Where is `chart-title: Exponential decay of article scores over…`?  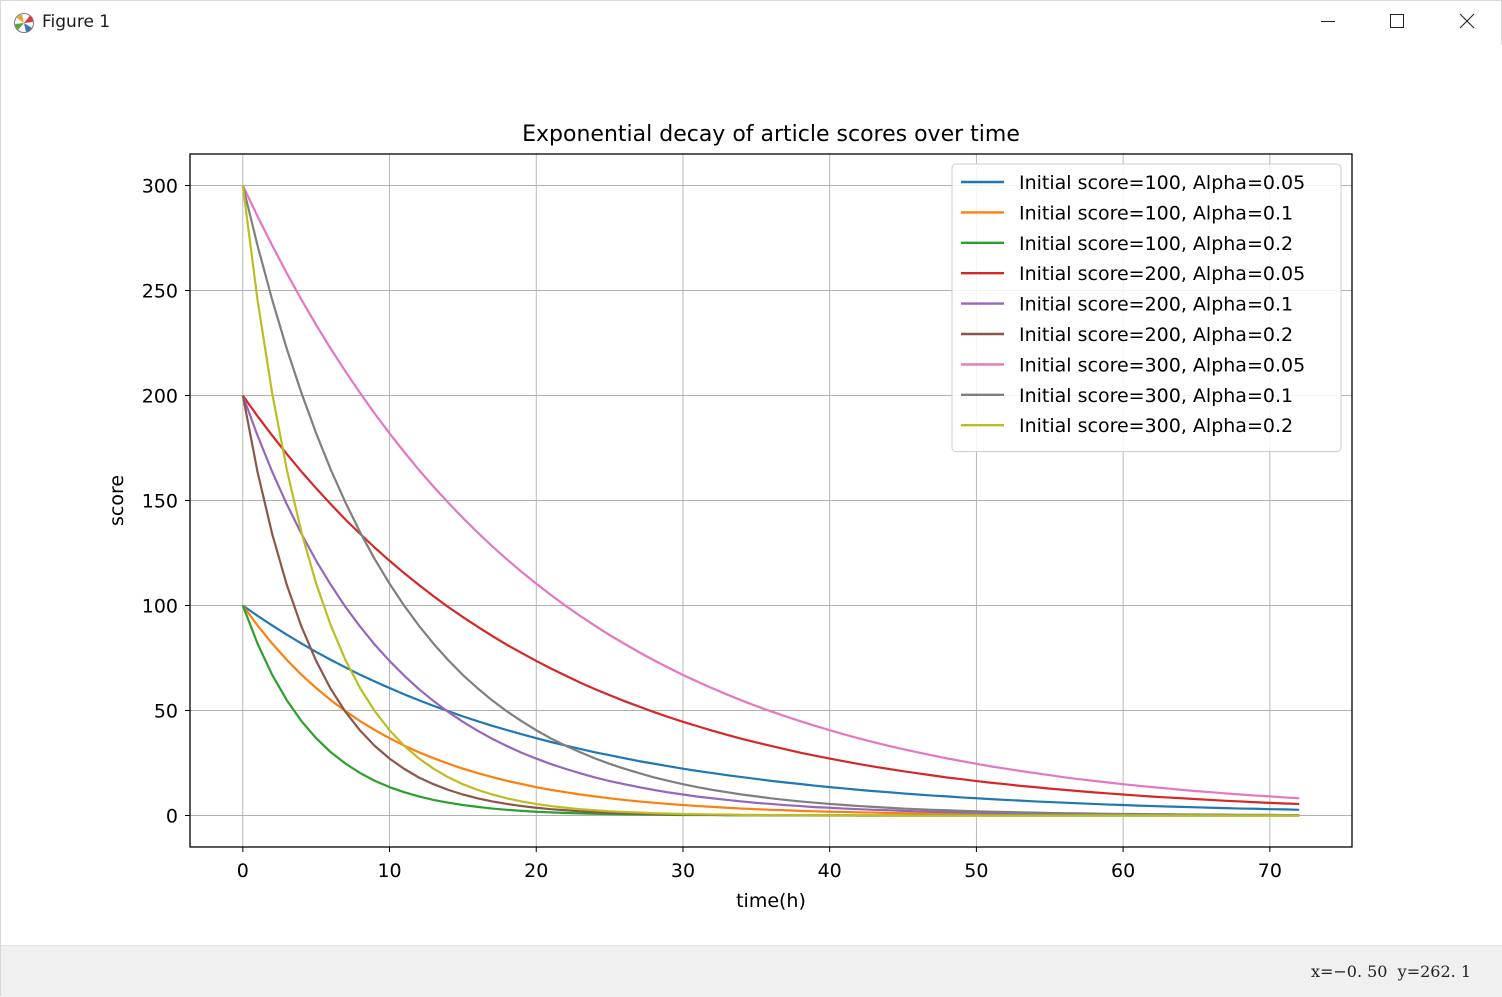
chart-title: Exponential decay of article scores over… is located at coordinates (771, 134).